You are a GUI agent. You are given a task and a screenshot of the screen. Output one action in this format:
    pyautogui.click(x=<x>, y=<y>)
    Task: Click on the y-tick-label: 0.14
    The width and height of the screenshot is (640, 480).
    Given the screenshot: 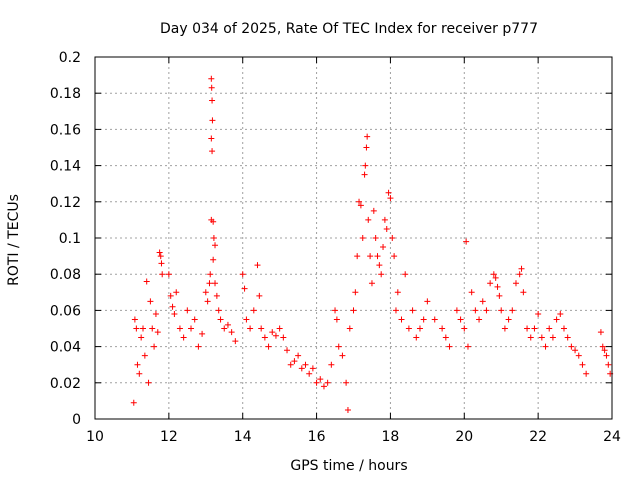 What is the action you would take?
    pyautogui.click(x=65, y=167)
    